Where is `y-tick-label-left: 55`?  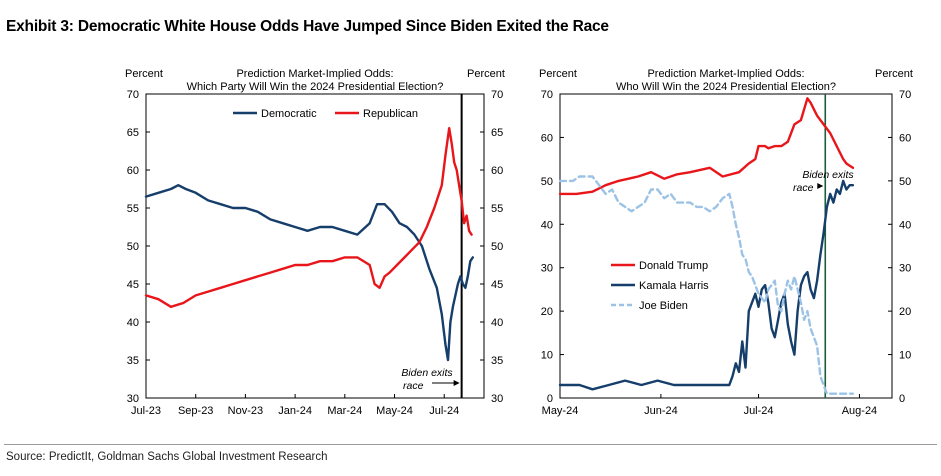
y-tick-label-left: 55 is located at coordinates (133, 209).